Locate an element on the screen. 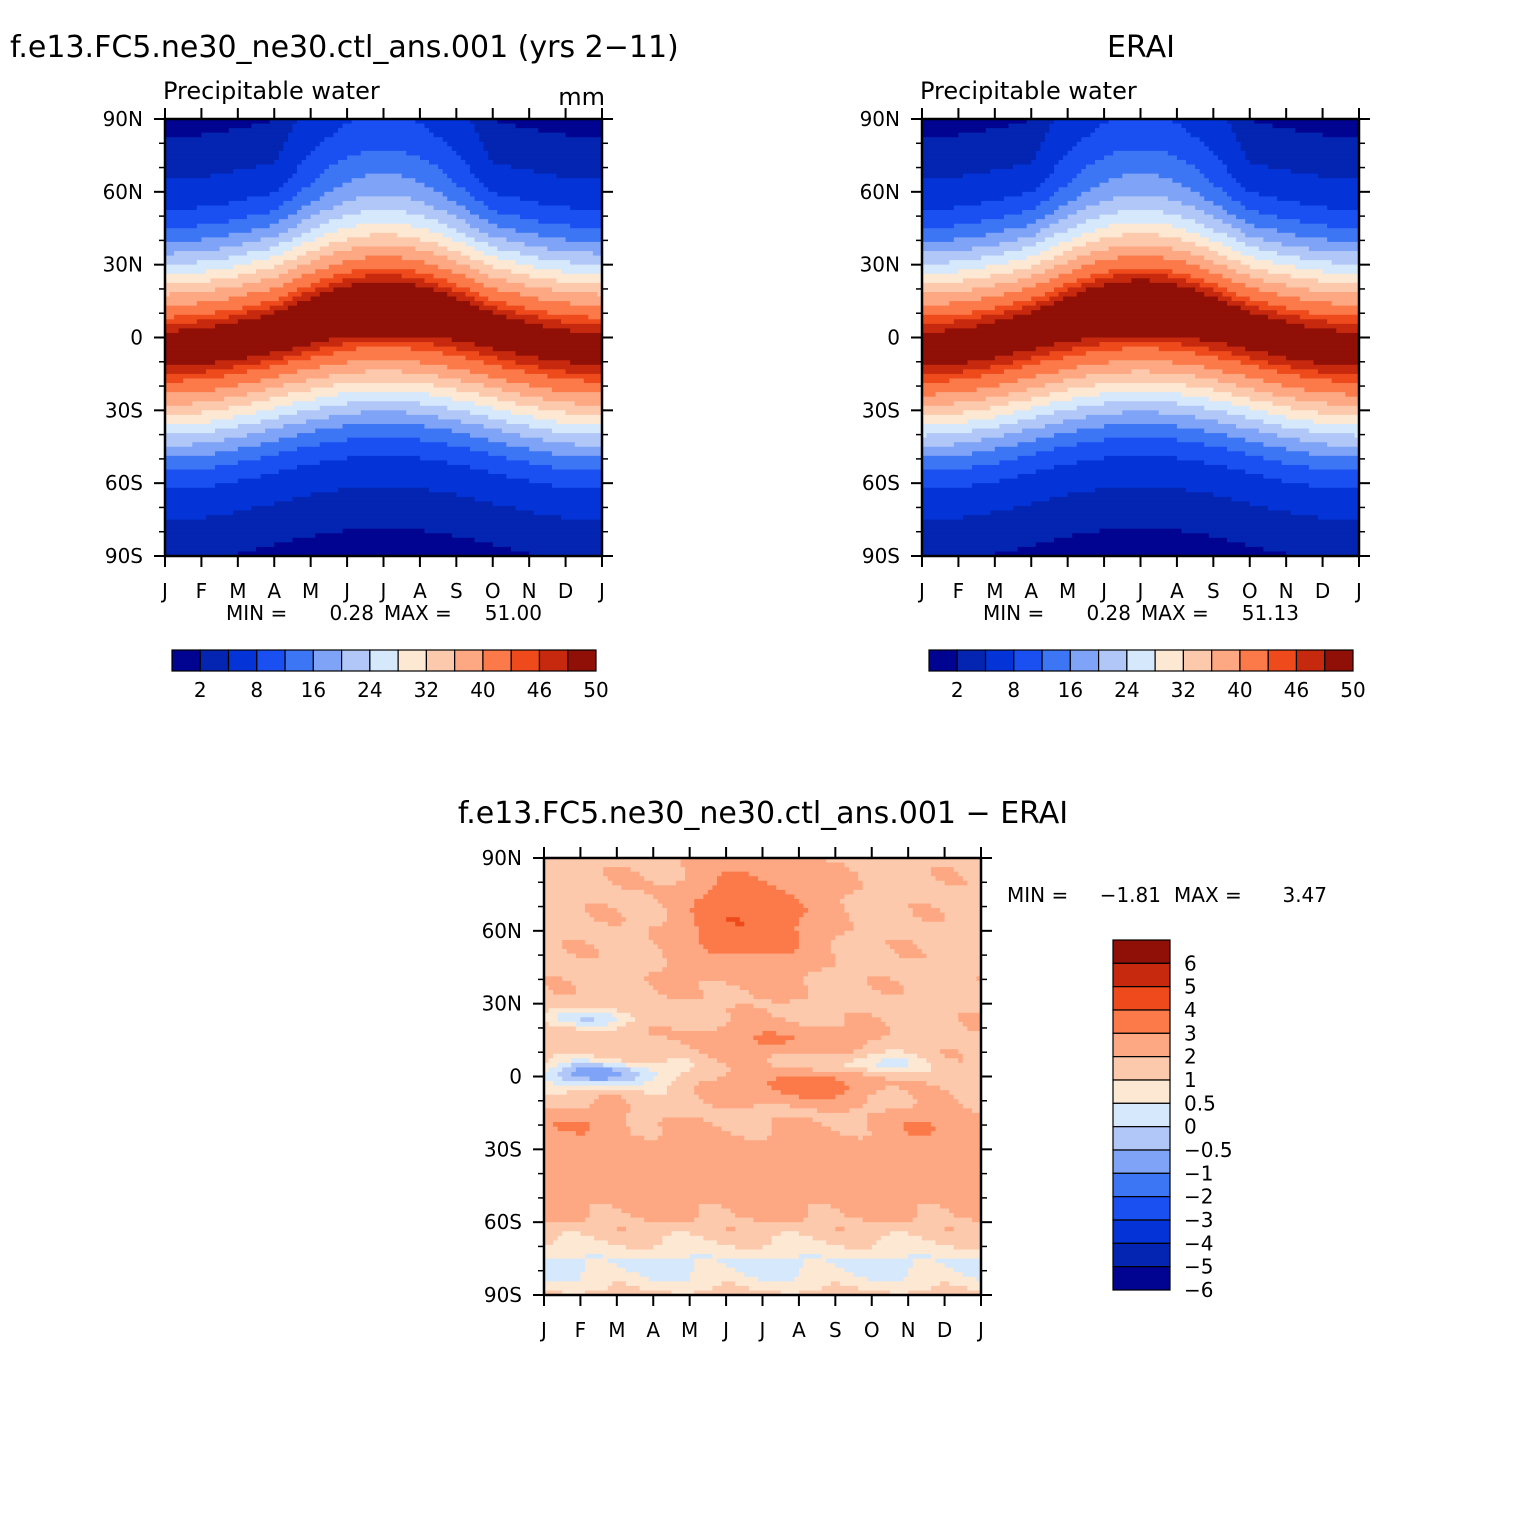  x-tick-label: J is located at coordinates (980, 1330).